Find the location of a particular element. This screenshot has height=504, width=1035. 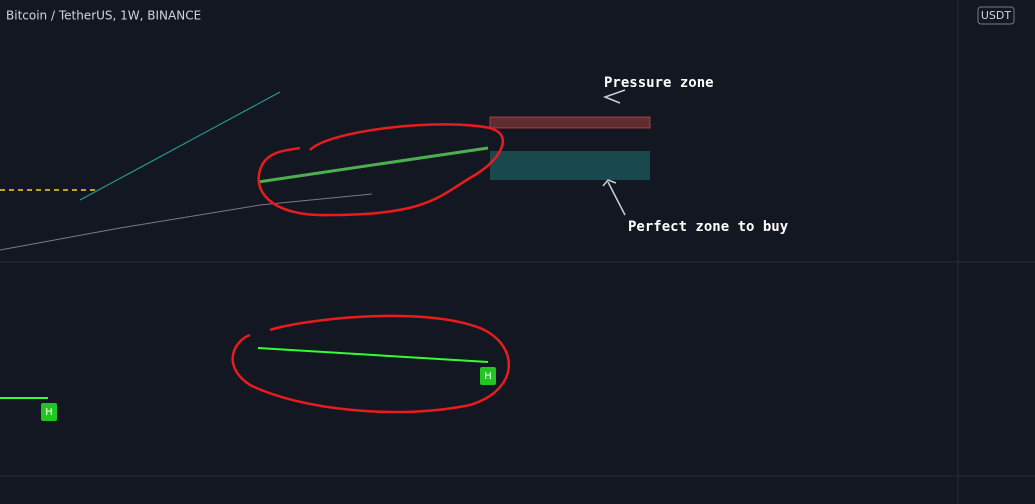

pressure-zone is located at coordinates (570, 122).